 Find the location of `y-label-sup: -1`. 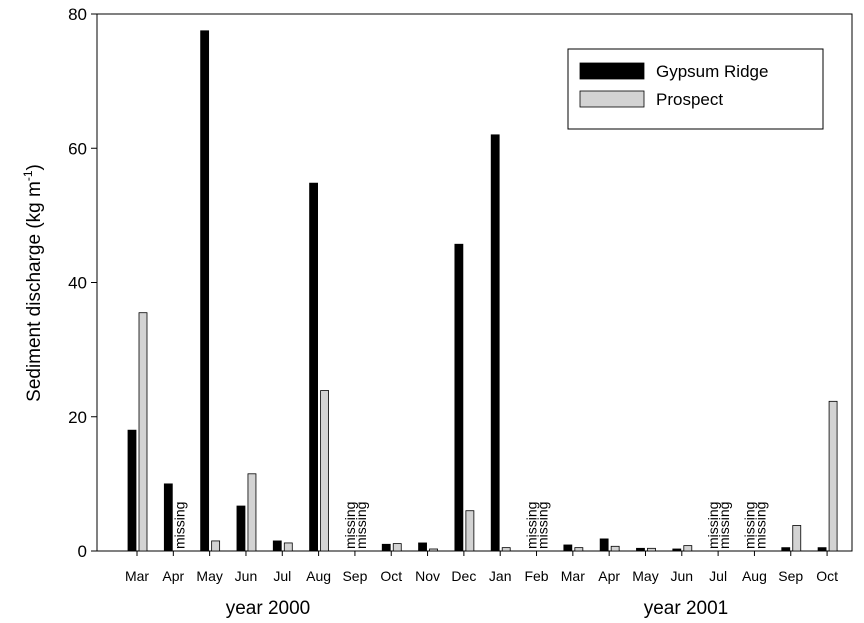

y-label-sup: -1 is located at coordinates (28, 175).